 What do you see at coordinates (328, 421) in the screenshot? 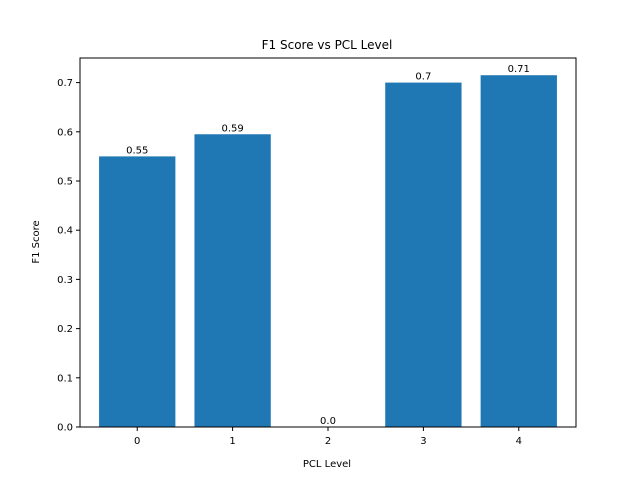
I see `data-label-2: 0.0` at bounding box center [328, 421].